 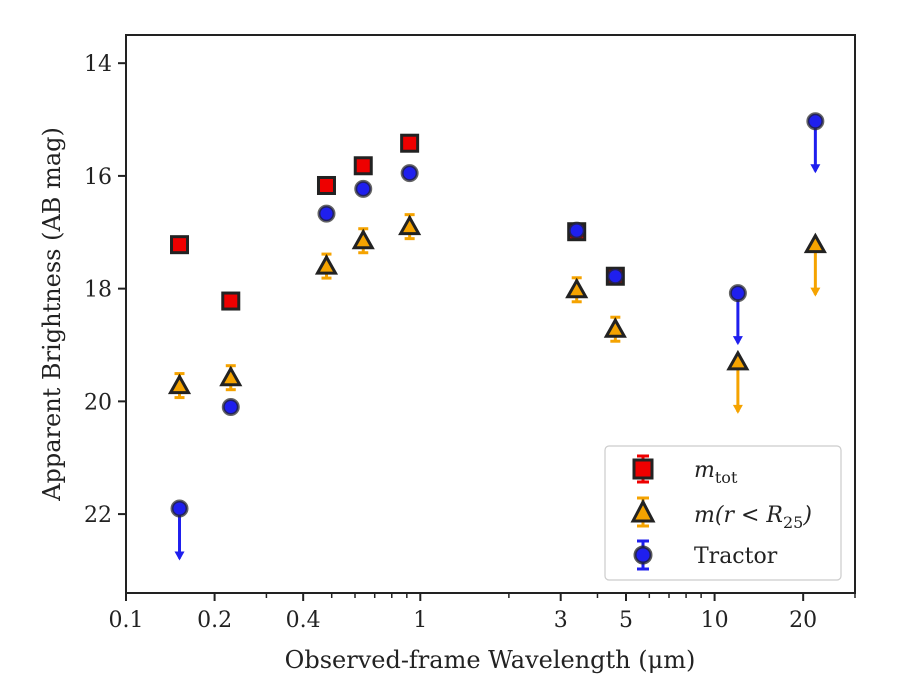 What do you see at coordinates (793, 522) in the screenshot?
I see `legend-label-r25-sub: 25` at bounding box center [793, 522].